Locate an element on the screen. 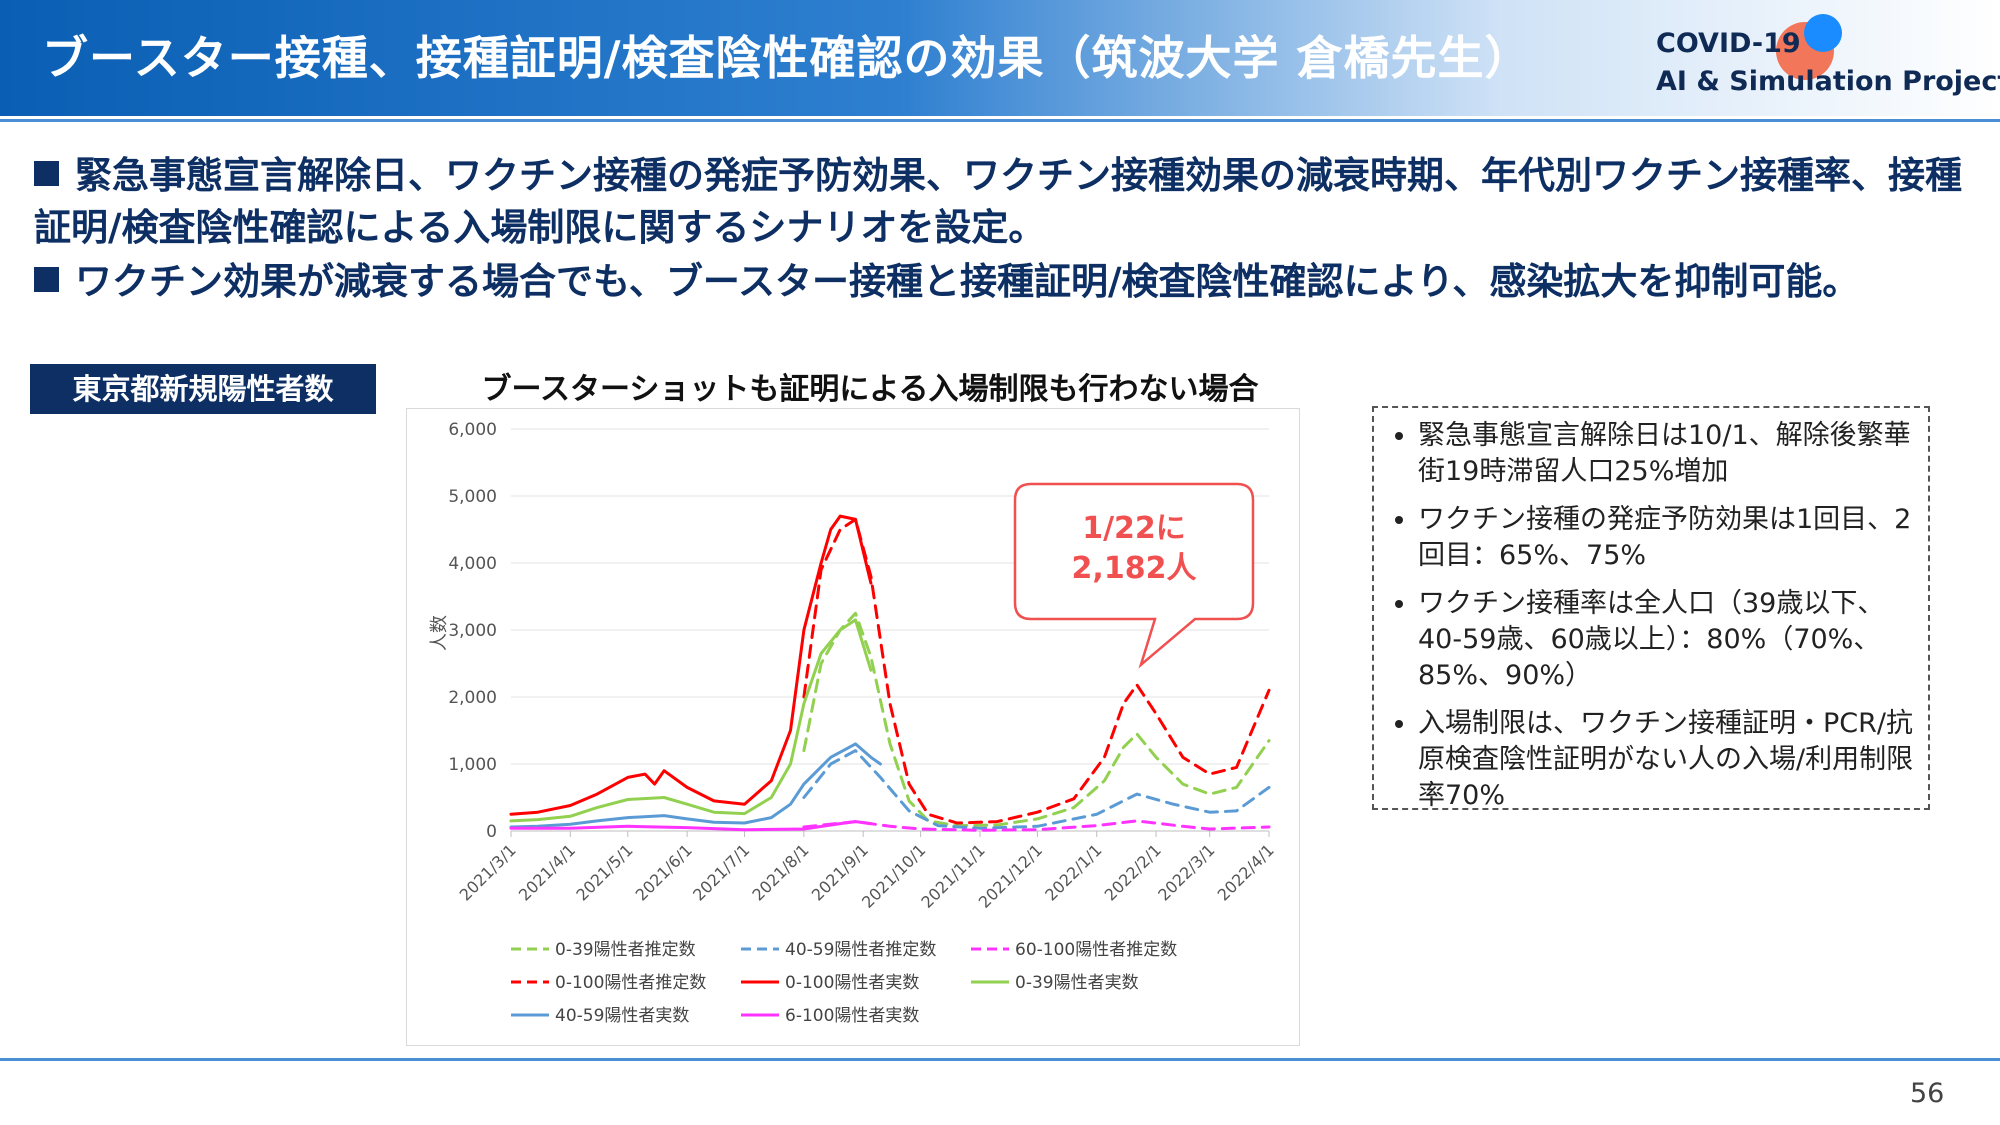 The image size is (2000, 1125). x-tick-label: 2021/8/1 is located at coordinates (780, 872).